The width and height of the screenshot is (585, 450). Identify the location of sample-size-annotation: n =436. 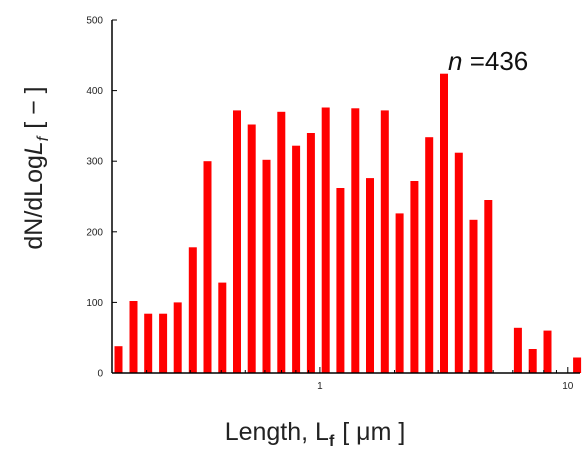
(488, 61).